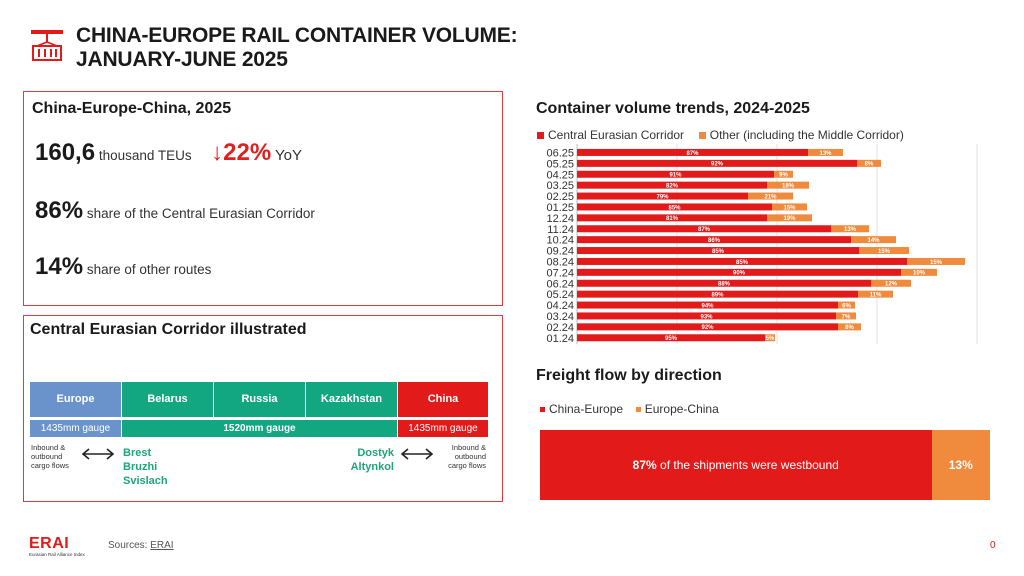 The image size is (1024, 576). I want to click on tick-label: 10.24, so click(560, 241).